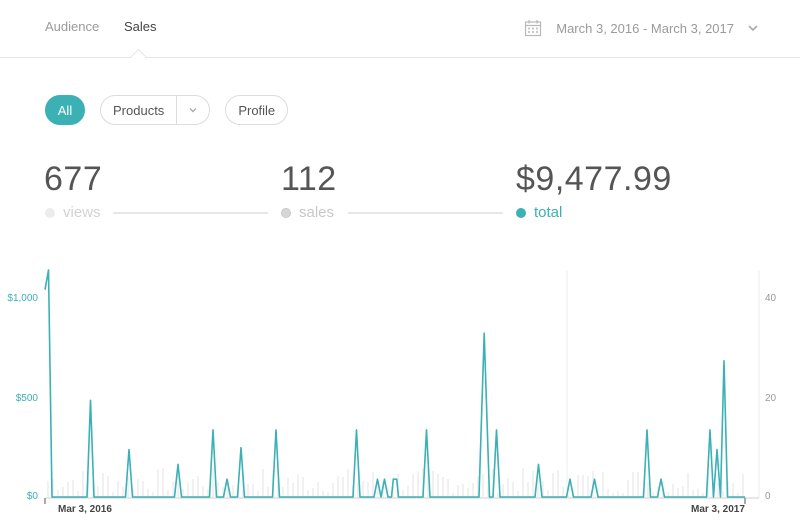  Describe the element at coordinates (521, 212) in the screenshot. I see `total-dot-icon` at that location.